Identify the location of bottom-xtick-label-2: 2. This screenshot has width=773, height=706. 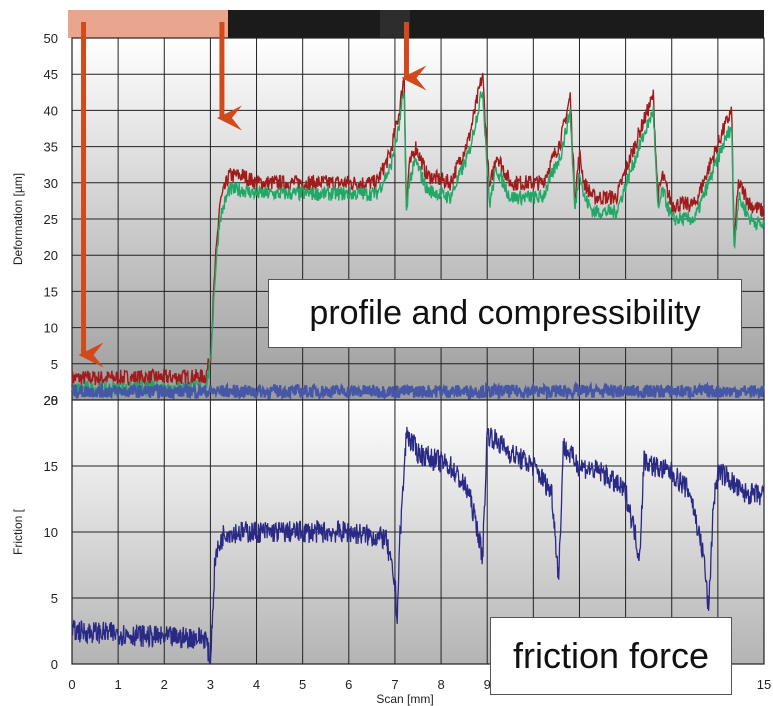
(164, 684).